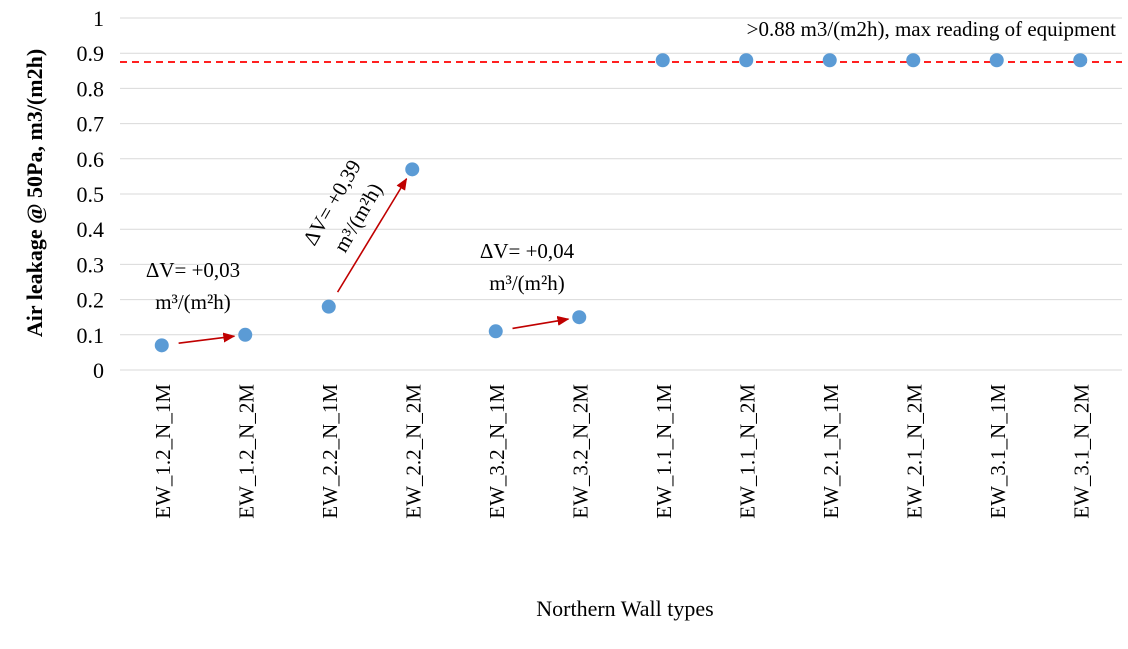 The image size is (1128, 649). I want to click on x-tick-label: EW_3.1_N_1M, so click(998, 451).